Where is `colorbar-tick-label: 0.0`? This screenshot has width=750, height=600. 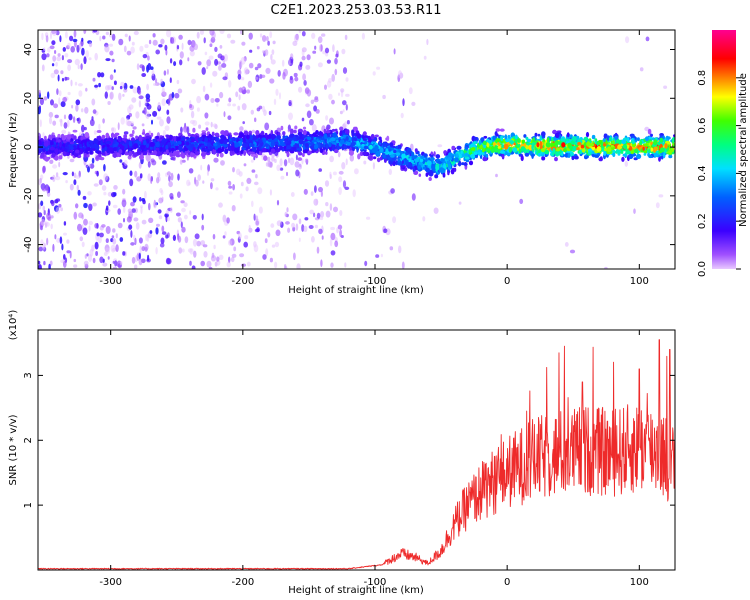
colorbar-tick-label: 0.0 is located at coordinates (702, 269).